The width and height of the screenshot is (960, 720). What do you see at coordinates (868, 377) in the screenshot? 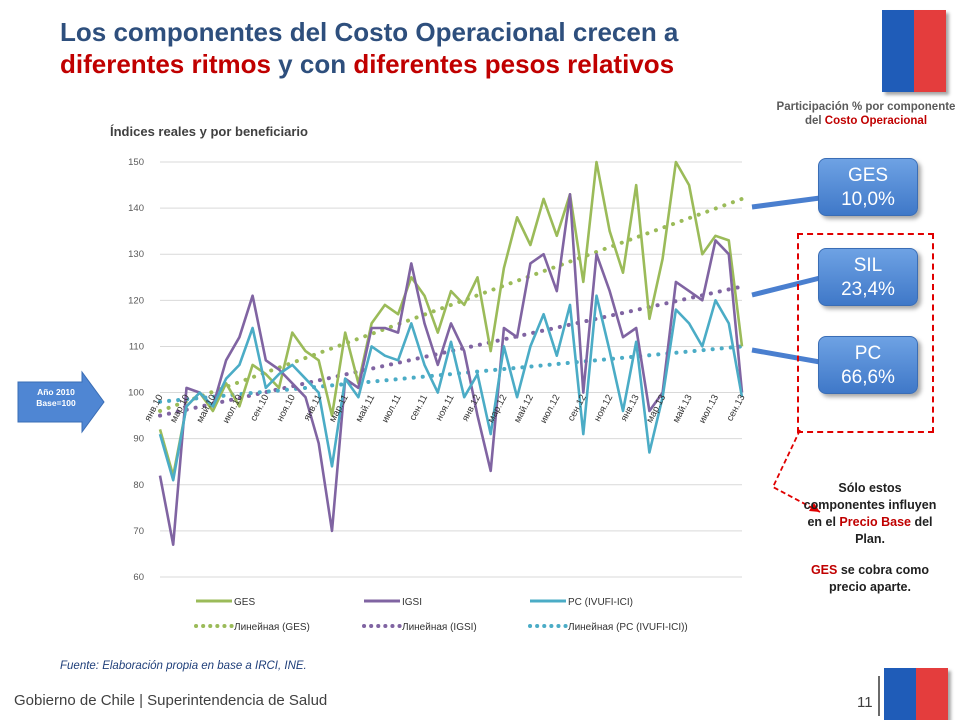
I see `pc-callout-value: 66,6%` at bounding box center [868, 377].